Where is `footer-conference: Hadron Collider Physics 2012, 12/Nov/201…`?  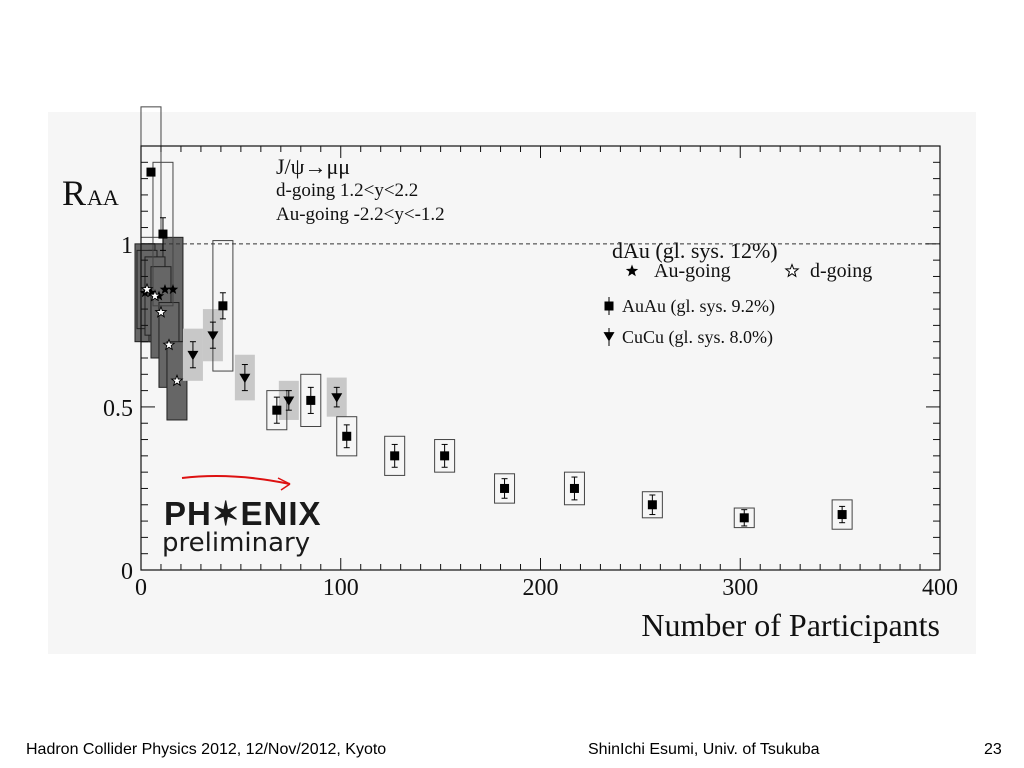 footer-conference: Hadron Collider Physics 2012, 12/Nov/201… is located at coordinates (206, 749).